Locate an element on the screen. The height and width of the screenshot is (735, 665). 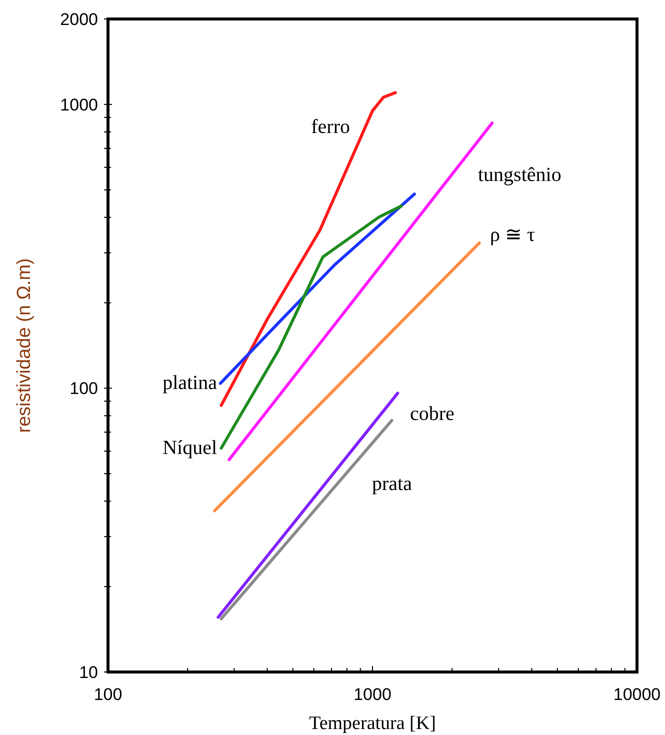
x-axis-title: Temperatura [K] is located at coordinates (372, 723).